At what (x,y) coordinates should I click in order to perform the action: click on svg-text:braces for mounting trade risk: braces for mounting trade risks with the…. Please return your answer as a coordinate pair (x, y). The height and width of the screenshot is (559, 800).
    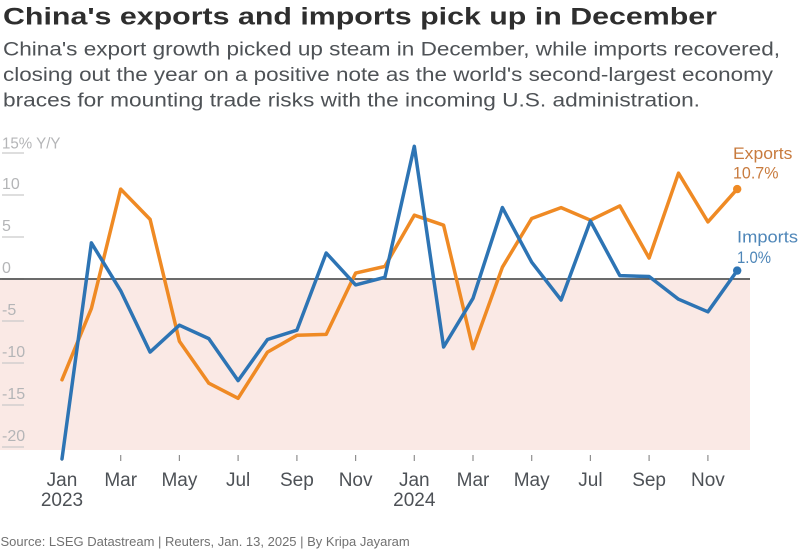
    Looking at the image, I should click on (351, 101).